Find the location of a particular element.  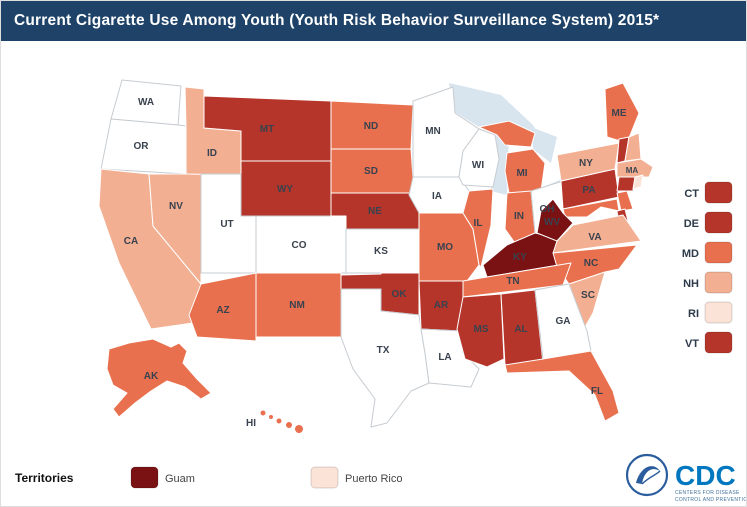

territory-label-puerto-rico: Puerto Rico is located at coordinates (373, 479).